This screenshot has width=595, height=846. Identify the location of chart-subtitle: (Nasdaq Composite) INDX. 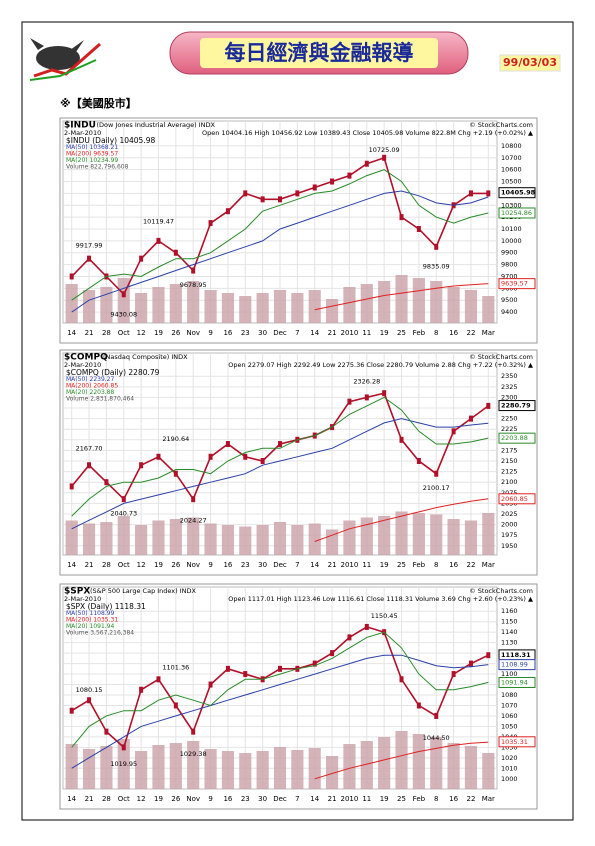
(145, 357).